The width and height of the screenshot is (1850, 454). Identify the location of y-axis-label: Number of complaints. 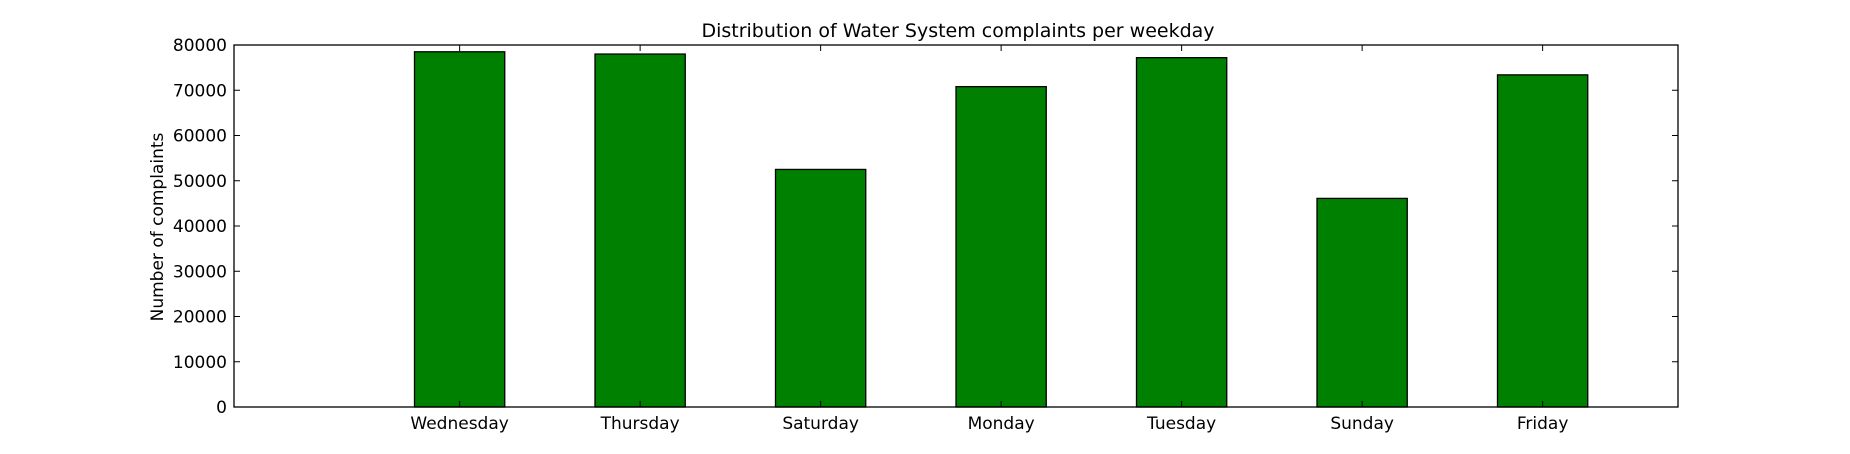
(158, 226).